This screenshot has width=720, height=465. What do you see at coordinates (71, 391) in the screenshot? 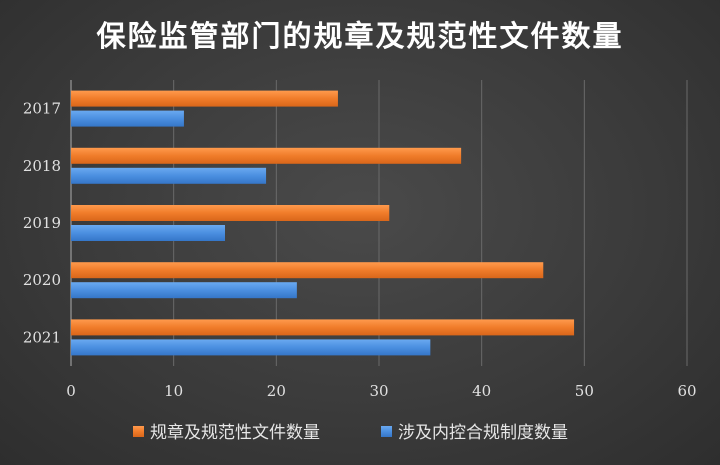
I see `x-tick-label: 0` at bounding box center [71, 391].